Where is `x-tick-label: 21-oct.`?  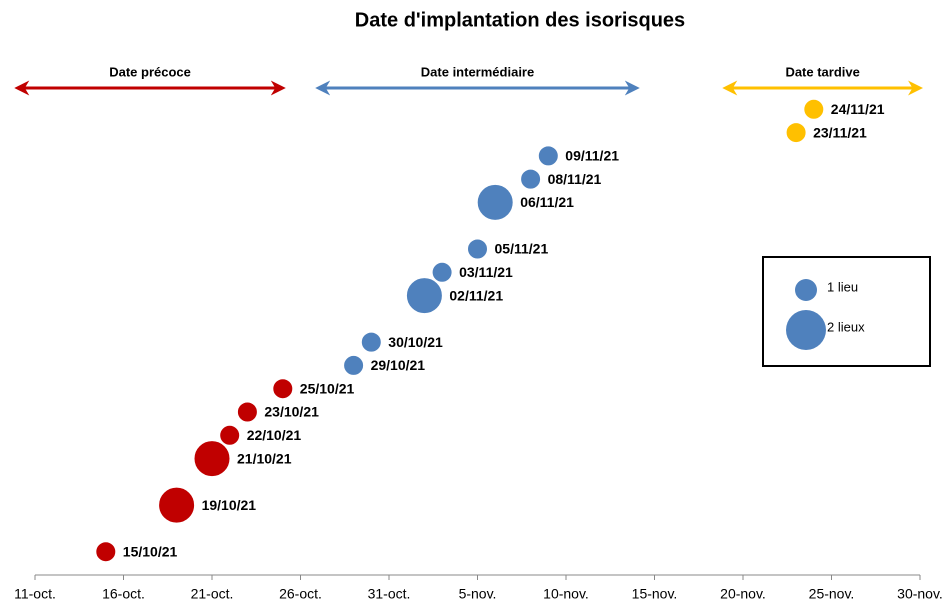 x-tick-label: 21-oct. is located at coordinates (212, 594).